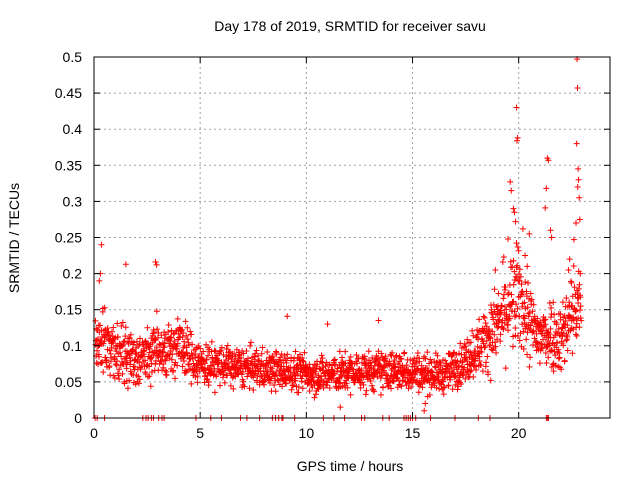 Image resolution: width=640 pixels, height=480 pixels. Describe the element at coordinates (73, 274) in the screenshot. I see `y-tick-label: 0.2` at that location.